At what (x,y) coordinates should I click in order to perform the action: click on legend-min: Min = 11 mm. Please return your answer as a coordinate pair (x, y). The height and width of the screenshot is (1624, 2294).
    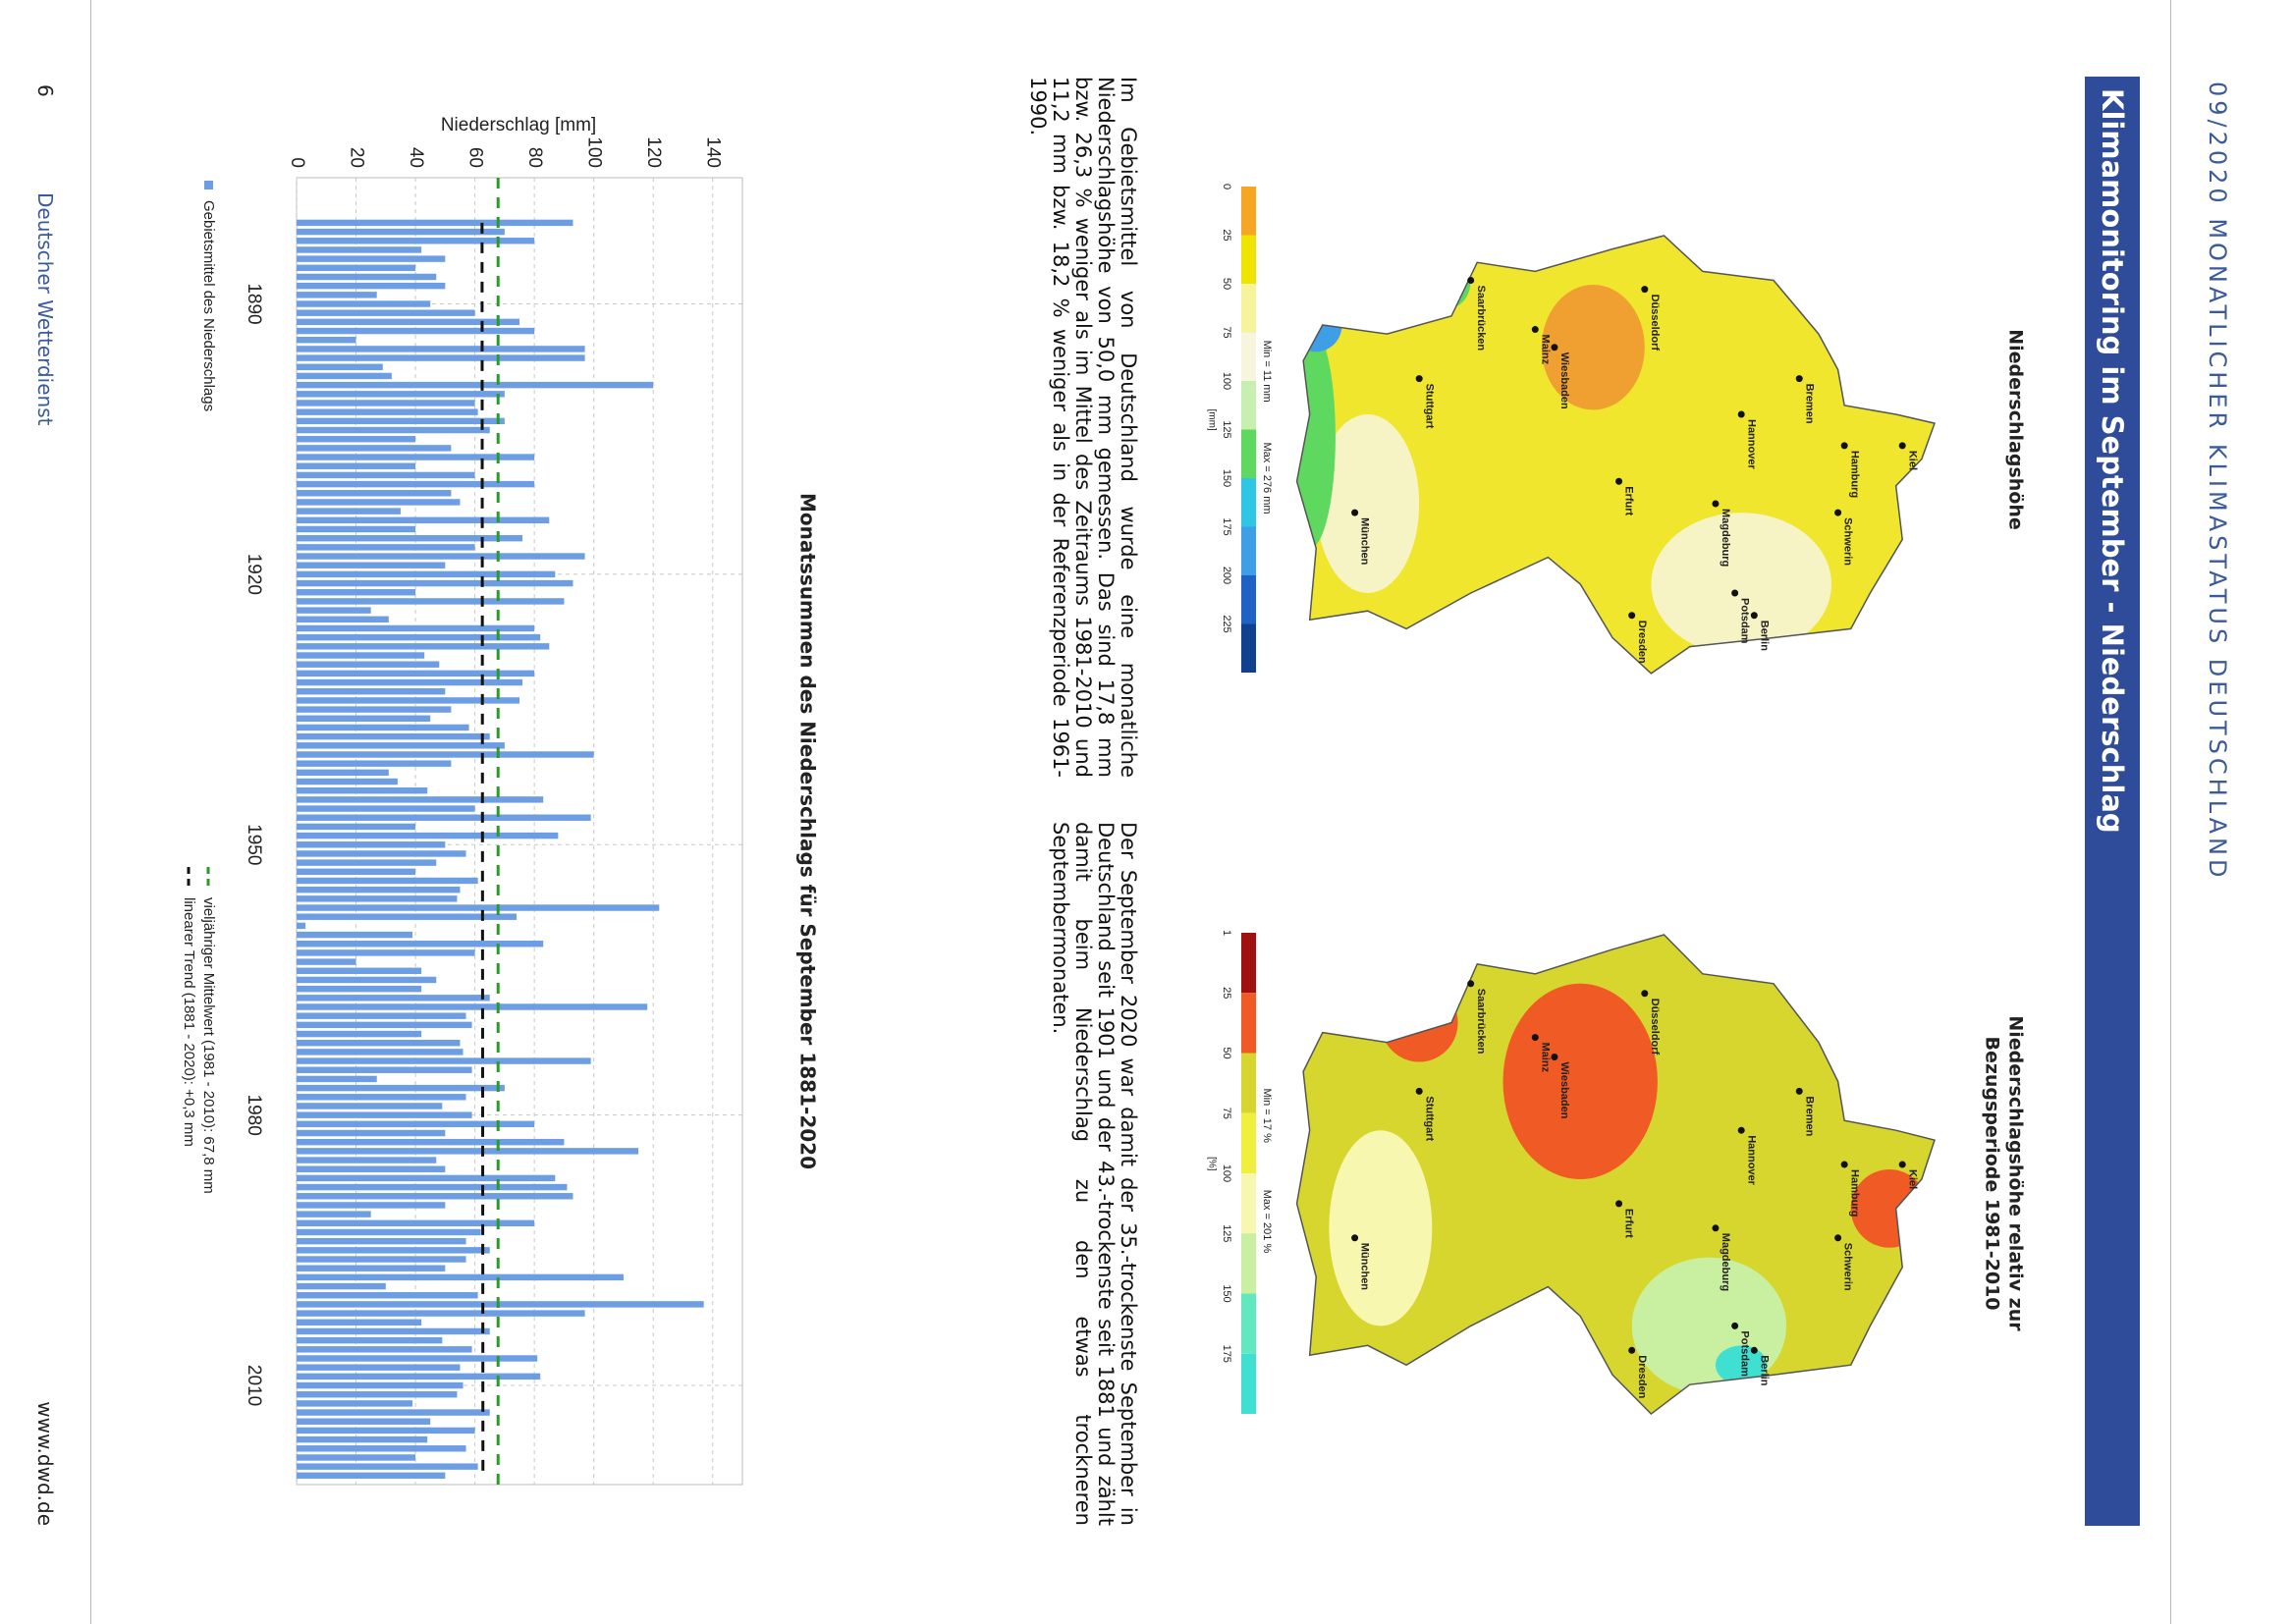
    Looking at the image, I should click on (1267, 372).